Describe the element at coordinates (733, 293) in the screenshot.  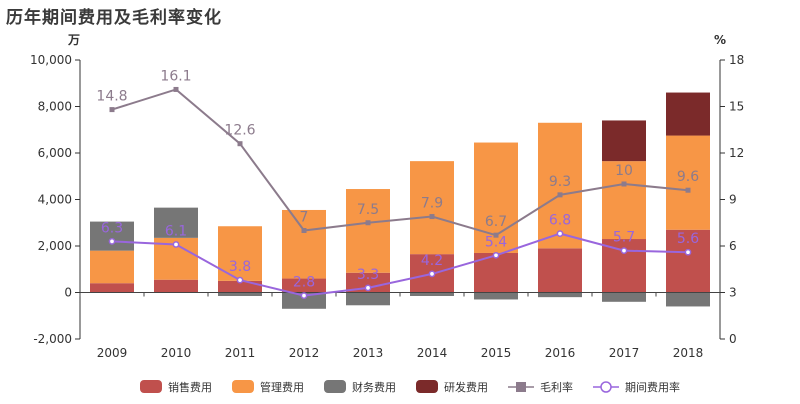
I see `right-tick-label: 3` at that location.